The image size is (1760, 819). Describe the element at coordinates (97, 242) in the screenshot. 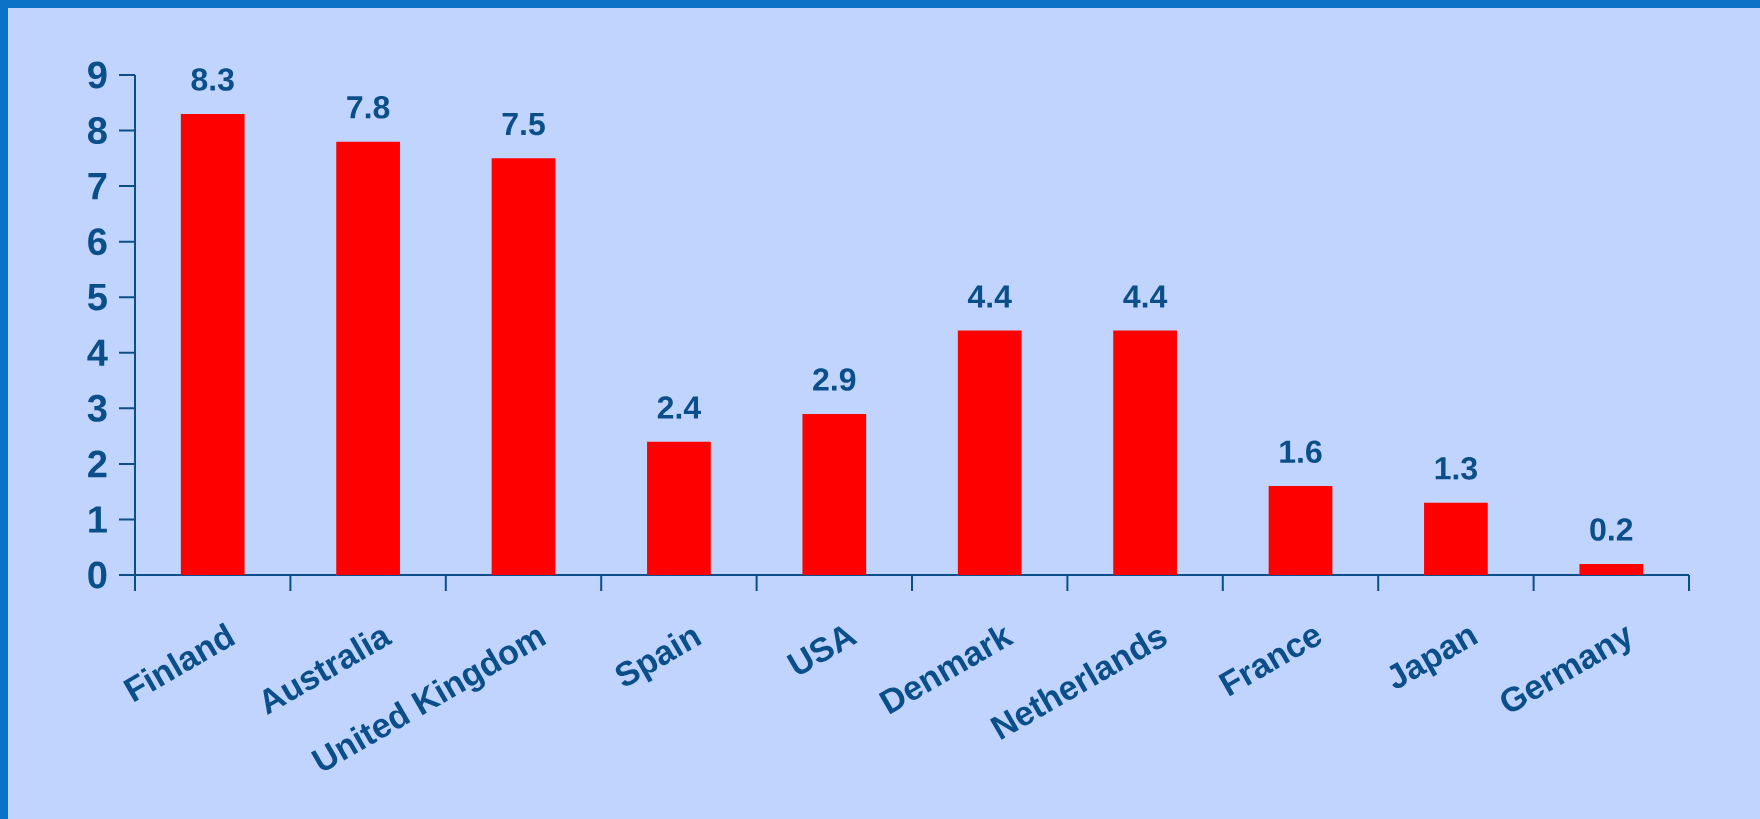

I see `y-tick-label: 6` at that location.